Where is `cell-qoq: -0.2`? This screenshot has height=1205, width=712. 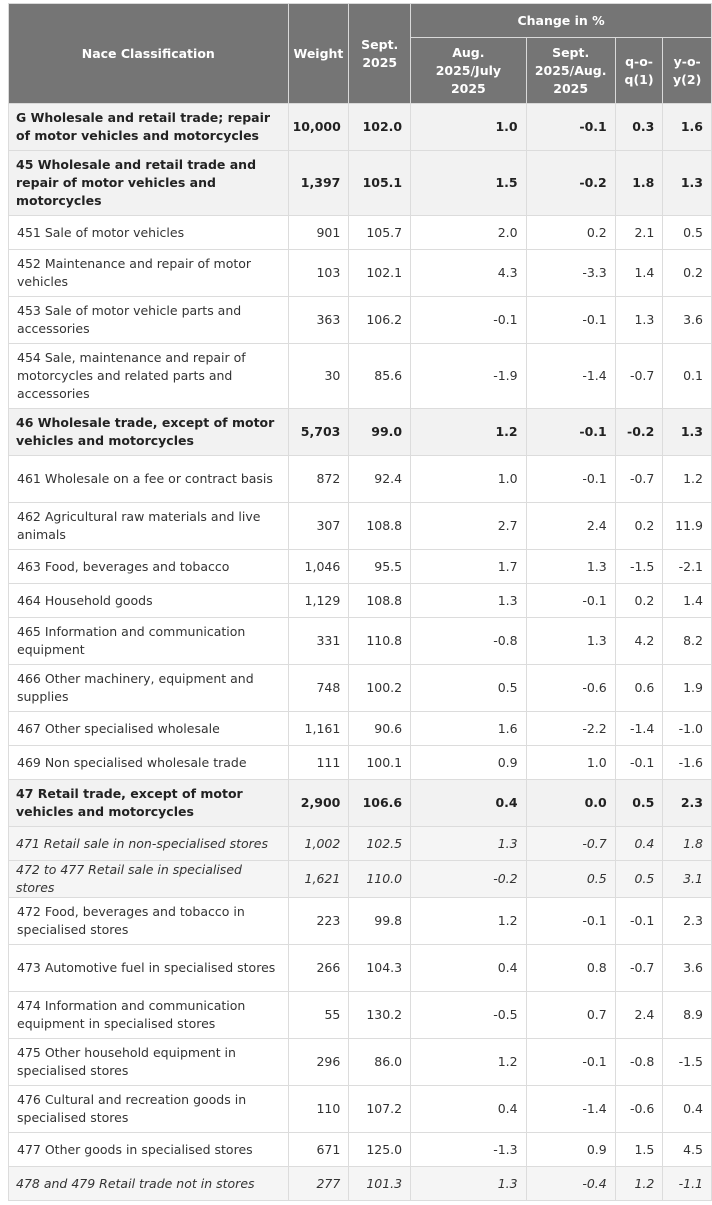
cell-qoq: -0.2 is located at coordinates (639, 432).